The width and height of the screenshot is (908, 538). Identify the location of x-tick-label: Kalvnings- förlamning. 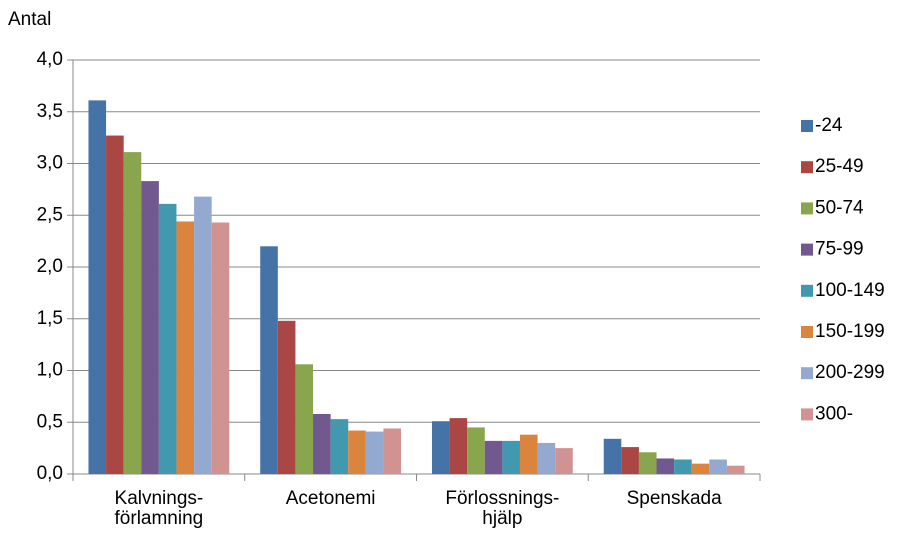
(159, 508).